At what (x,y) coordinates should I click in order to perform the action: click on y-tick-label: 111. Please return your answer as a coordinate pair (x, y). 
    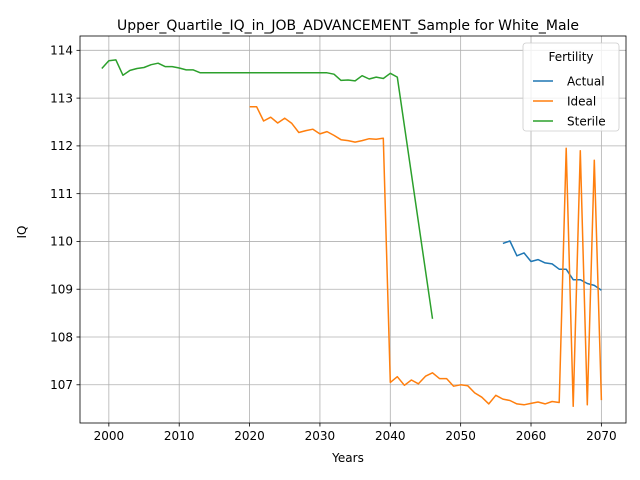
    Looking at the image, I should click on (61, 194).